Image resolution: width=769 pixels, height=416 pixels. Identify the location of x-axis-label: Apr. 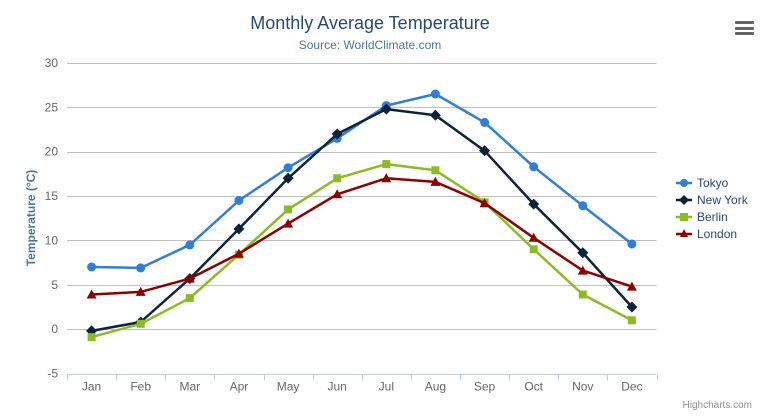
(239, 387).